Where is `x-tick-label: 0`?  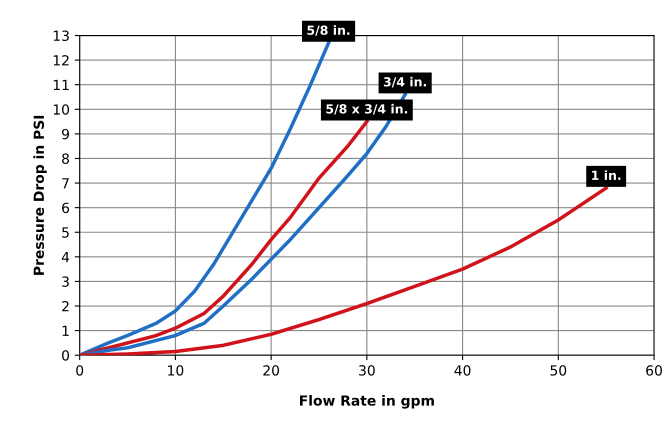 x-tick-label: 0 is located at coordinates (80, 370).